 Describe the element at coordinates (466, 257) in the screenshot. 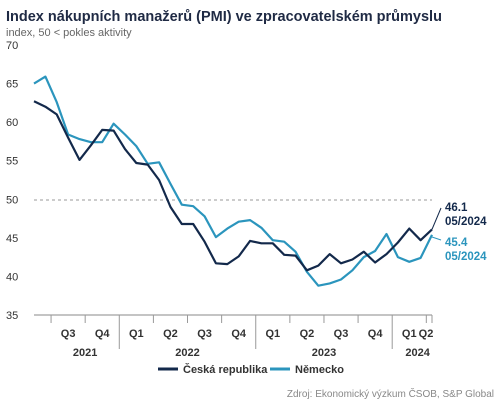

I see `annotation-germany-date: 05/2024` at that location.